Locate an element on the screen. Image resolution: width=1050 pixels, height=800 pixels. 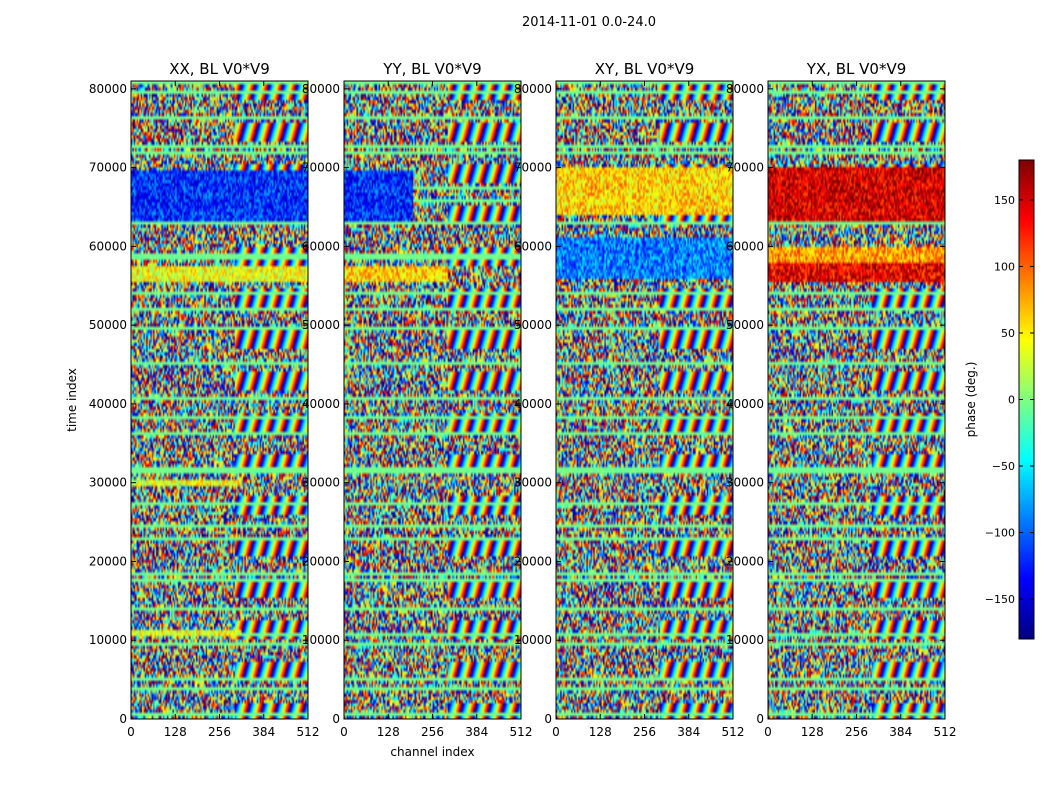
figure-suptitle: 2014-11-01 0.0-24.0 is located at coordinates (589, 22).